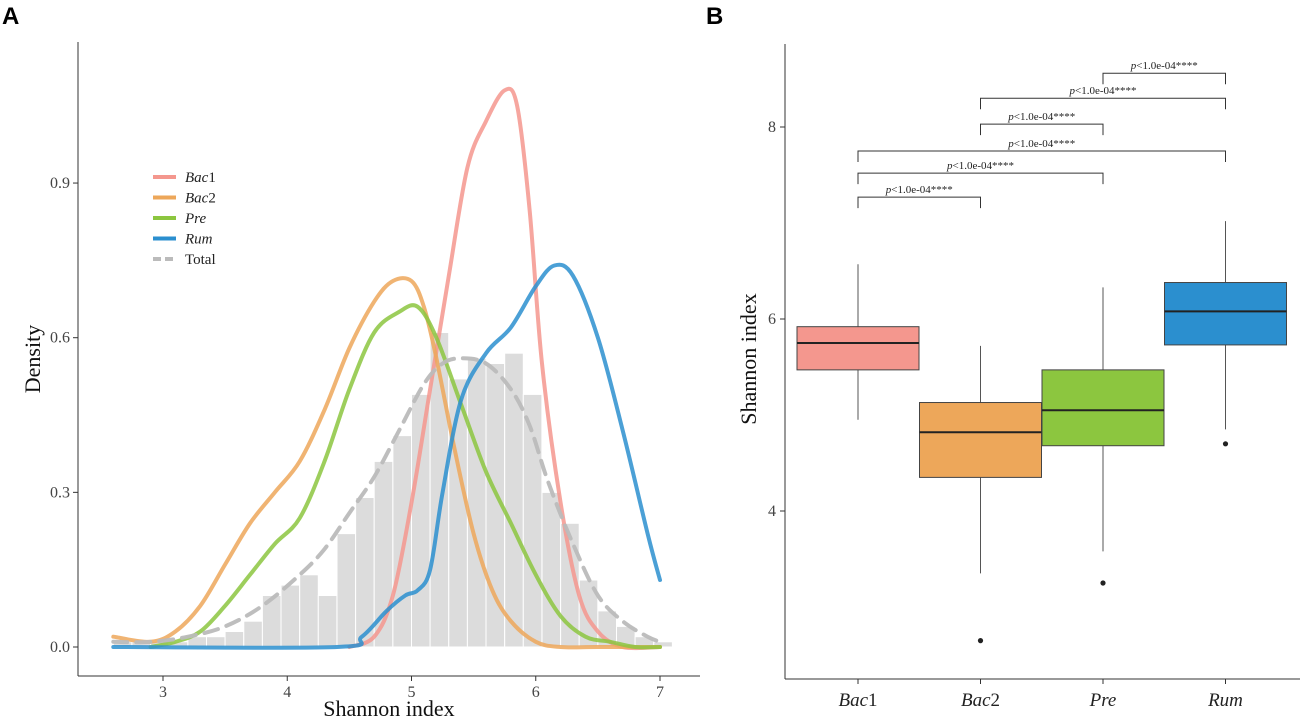  I want to click on x-axis-title: Shannon index, so click(388, 707).